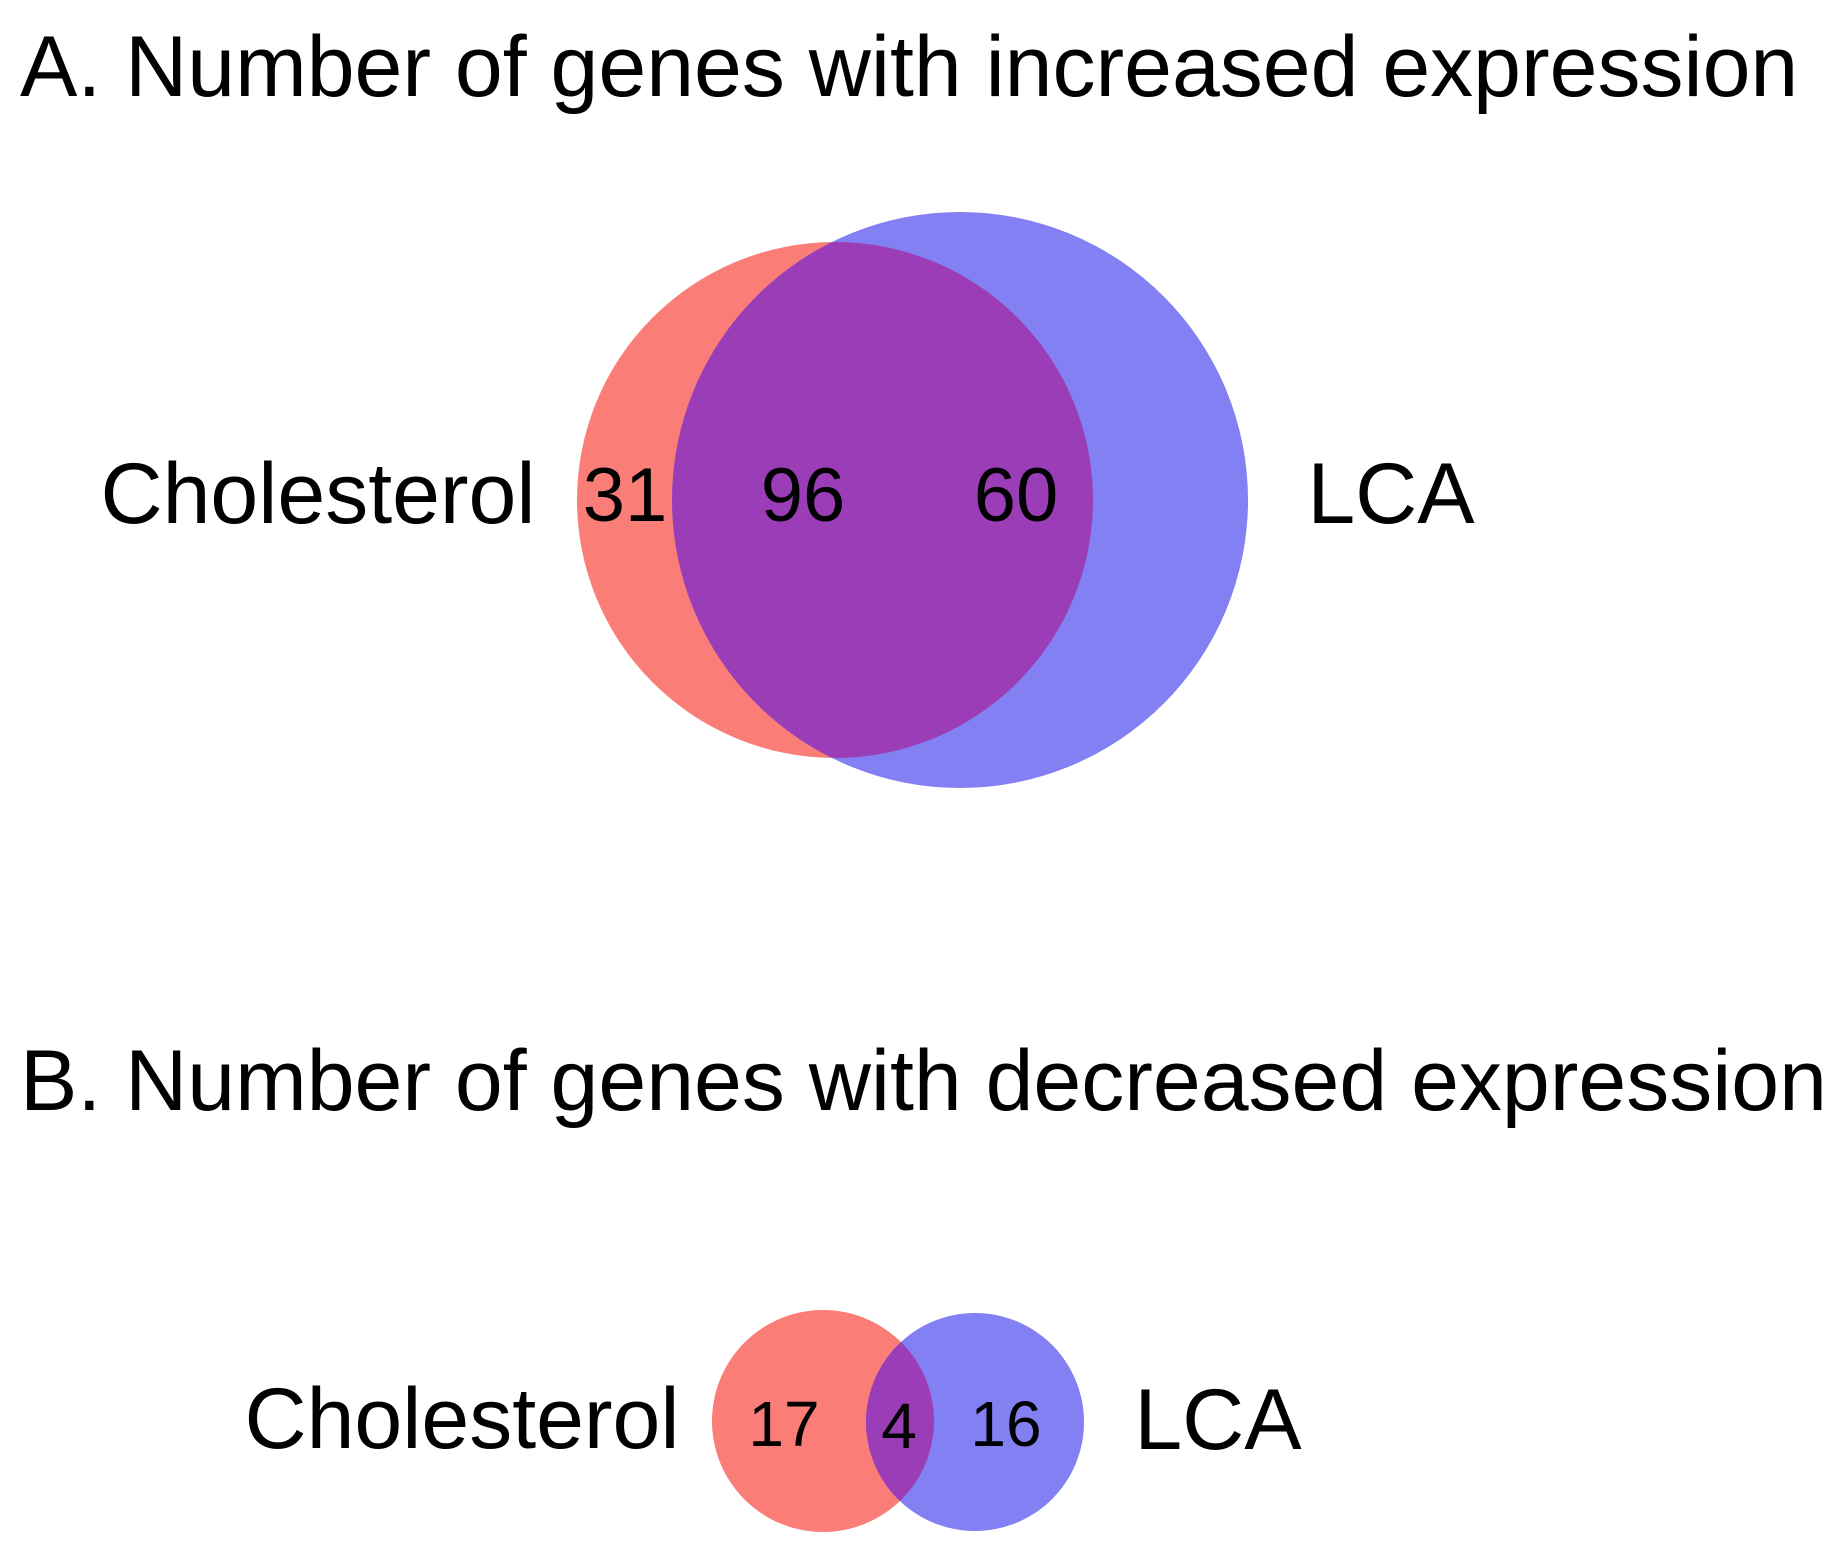 Image resolution: width=1833 pixels, height=1560 pixels. Describe the element at coordinates (1016, 495) in the screenshot. I see `panel-a-right-only-count: 60` at that location.